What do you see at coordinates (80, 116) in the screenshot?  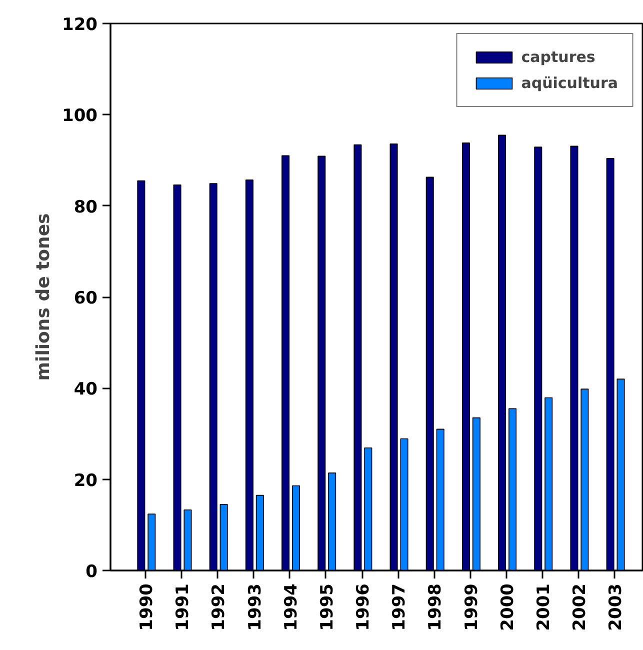 I see `y-tick-label: 100` at bounding box center [80, 116].